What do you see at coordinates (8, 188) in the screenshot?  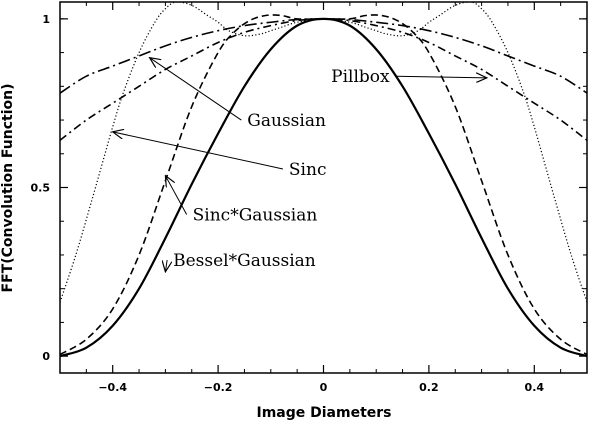 I see `y-axis-label: FFT(Convolution Function)` at bounding box center [8, 188].